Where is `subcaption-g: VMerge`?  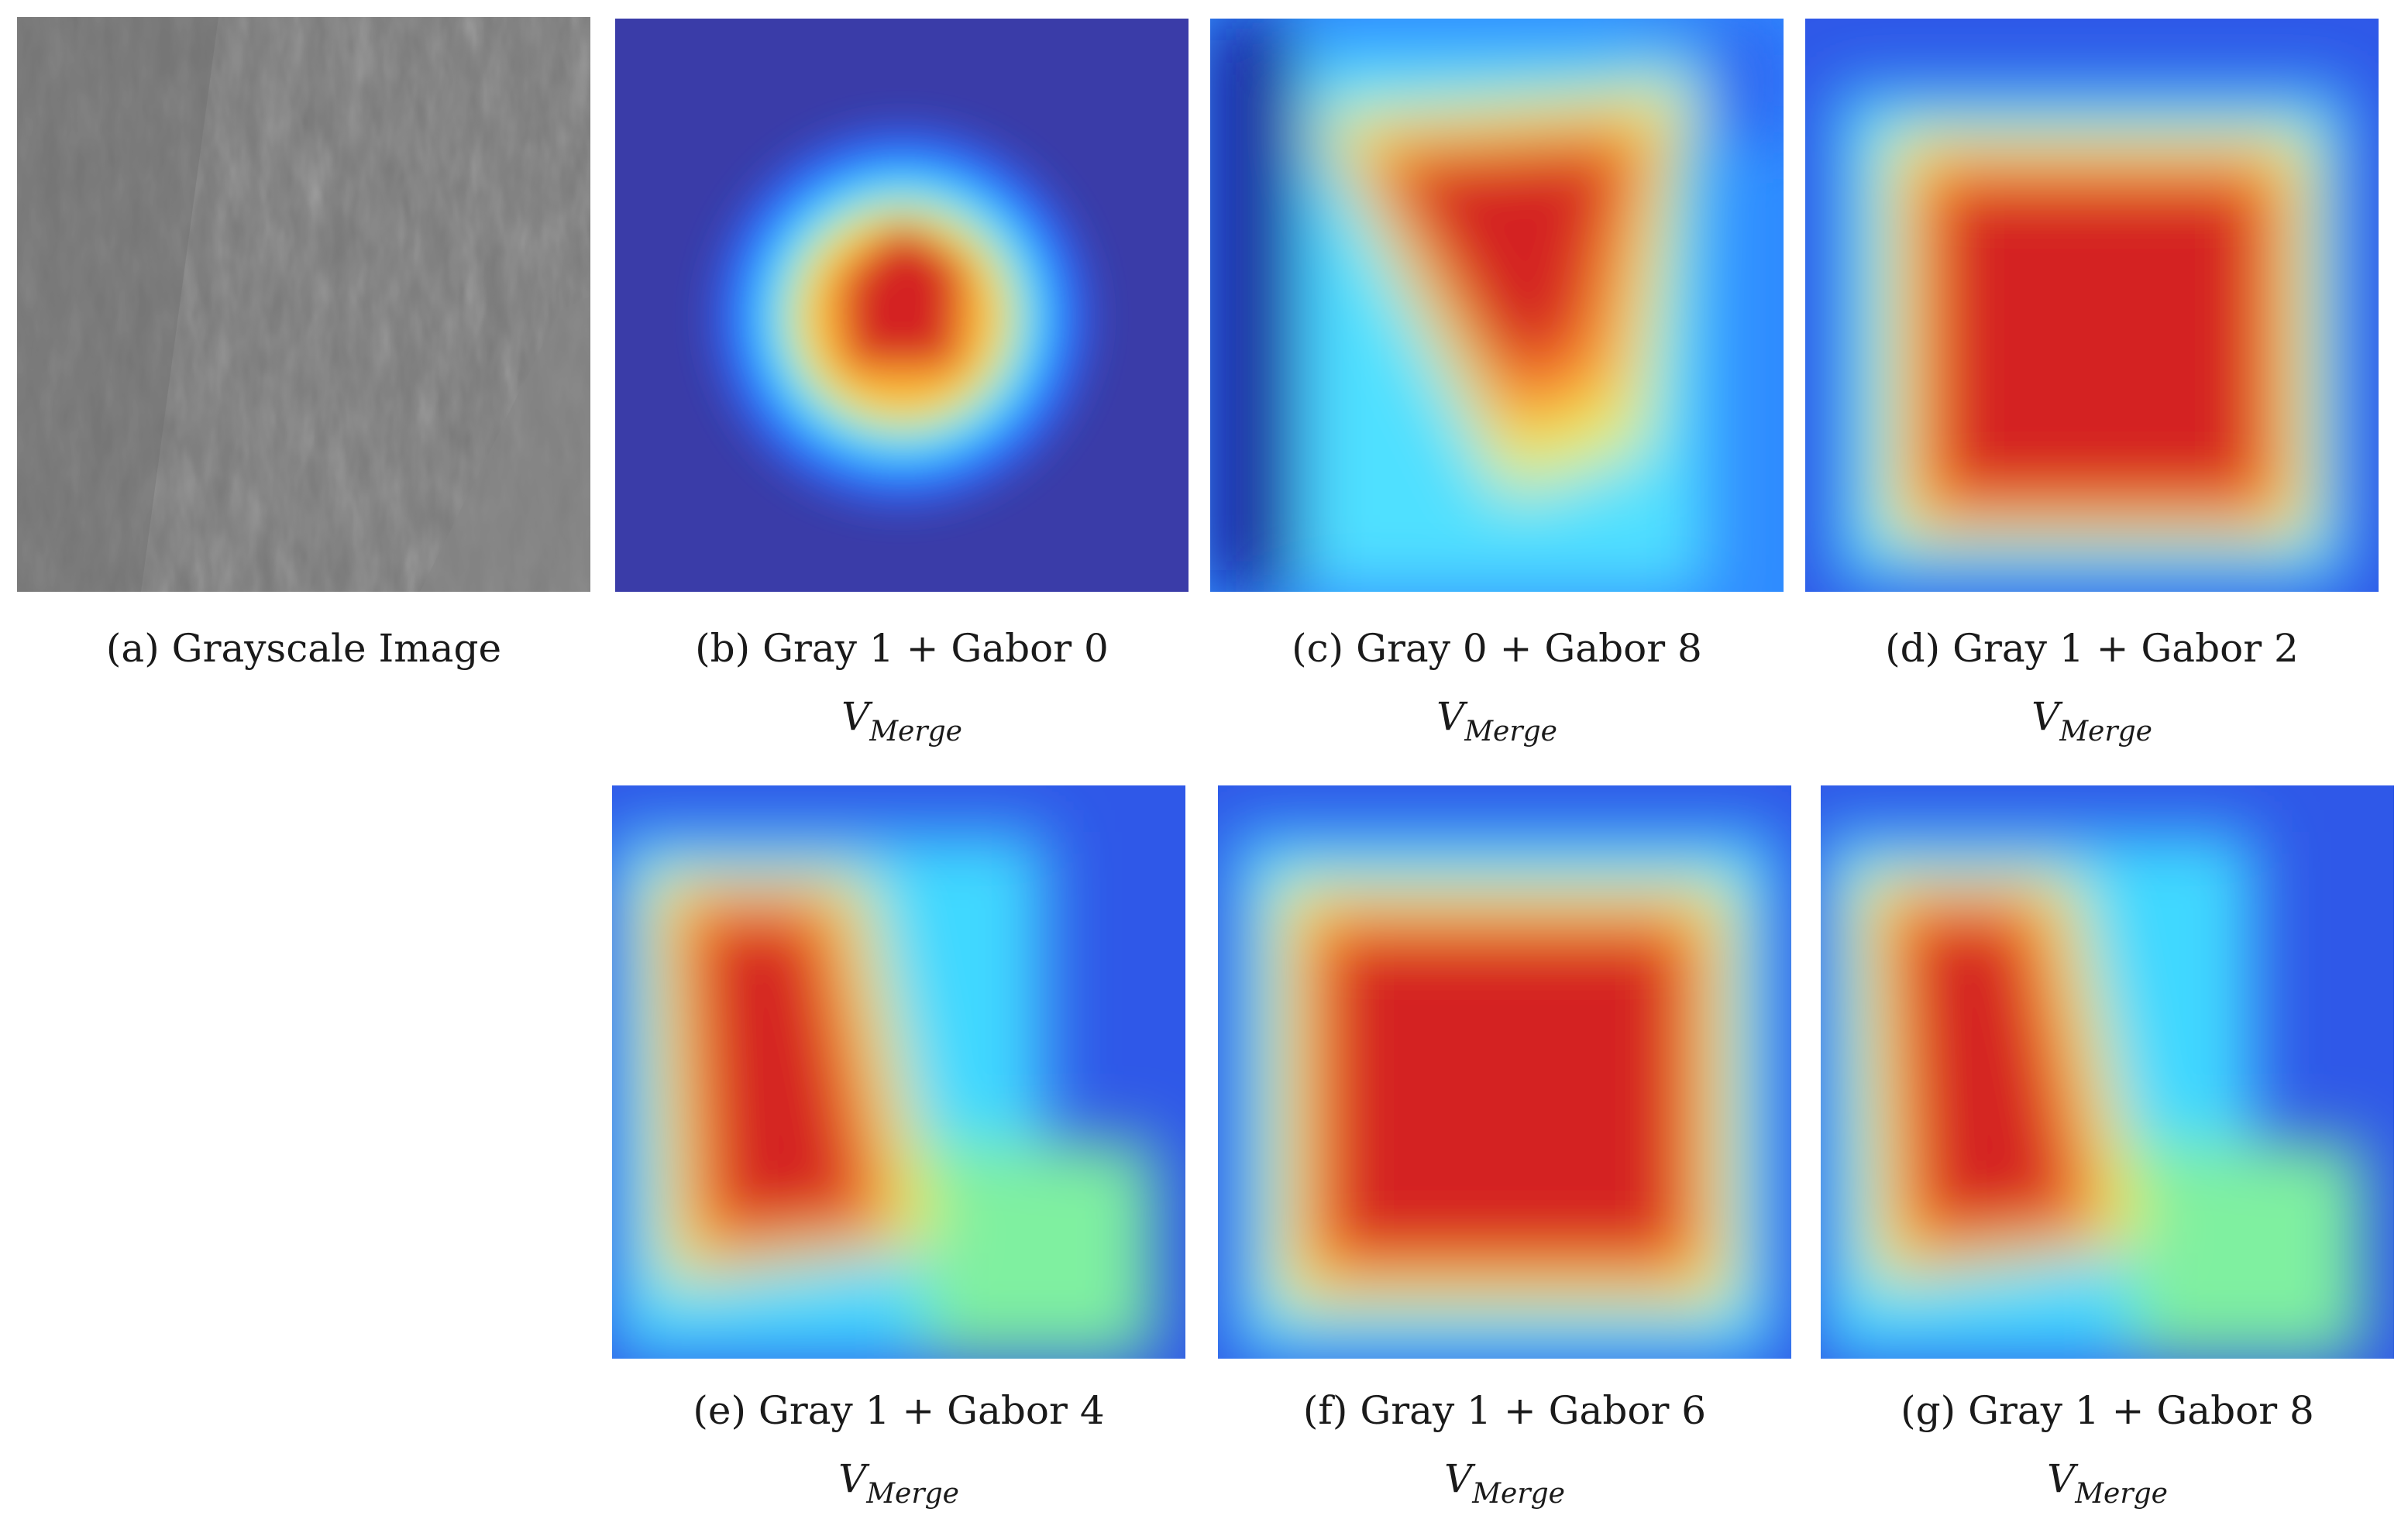 subcaption-g: VMerge is located at coordinates (2107, 1483).